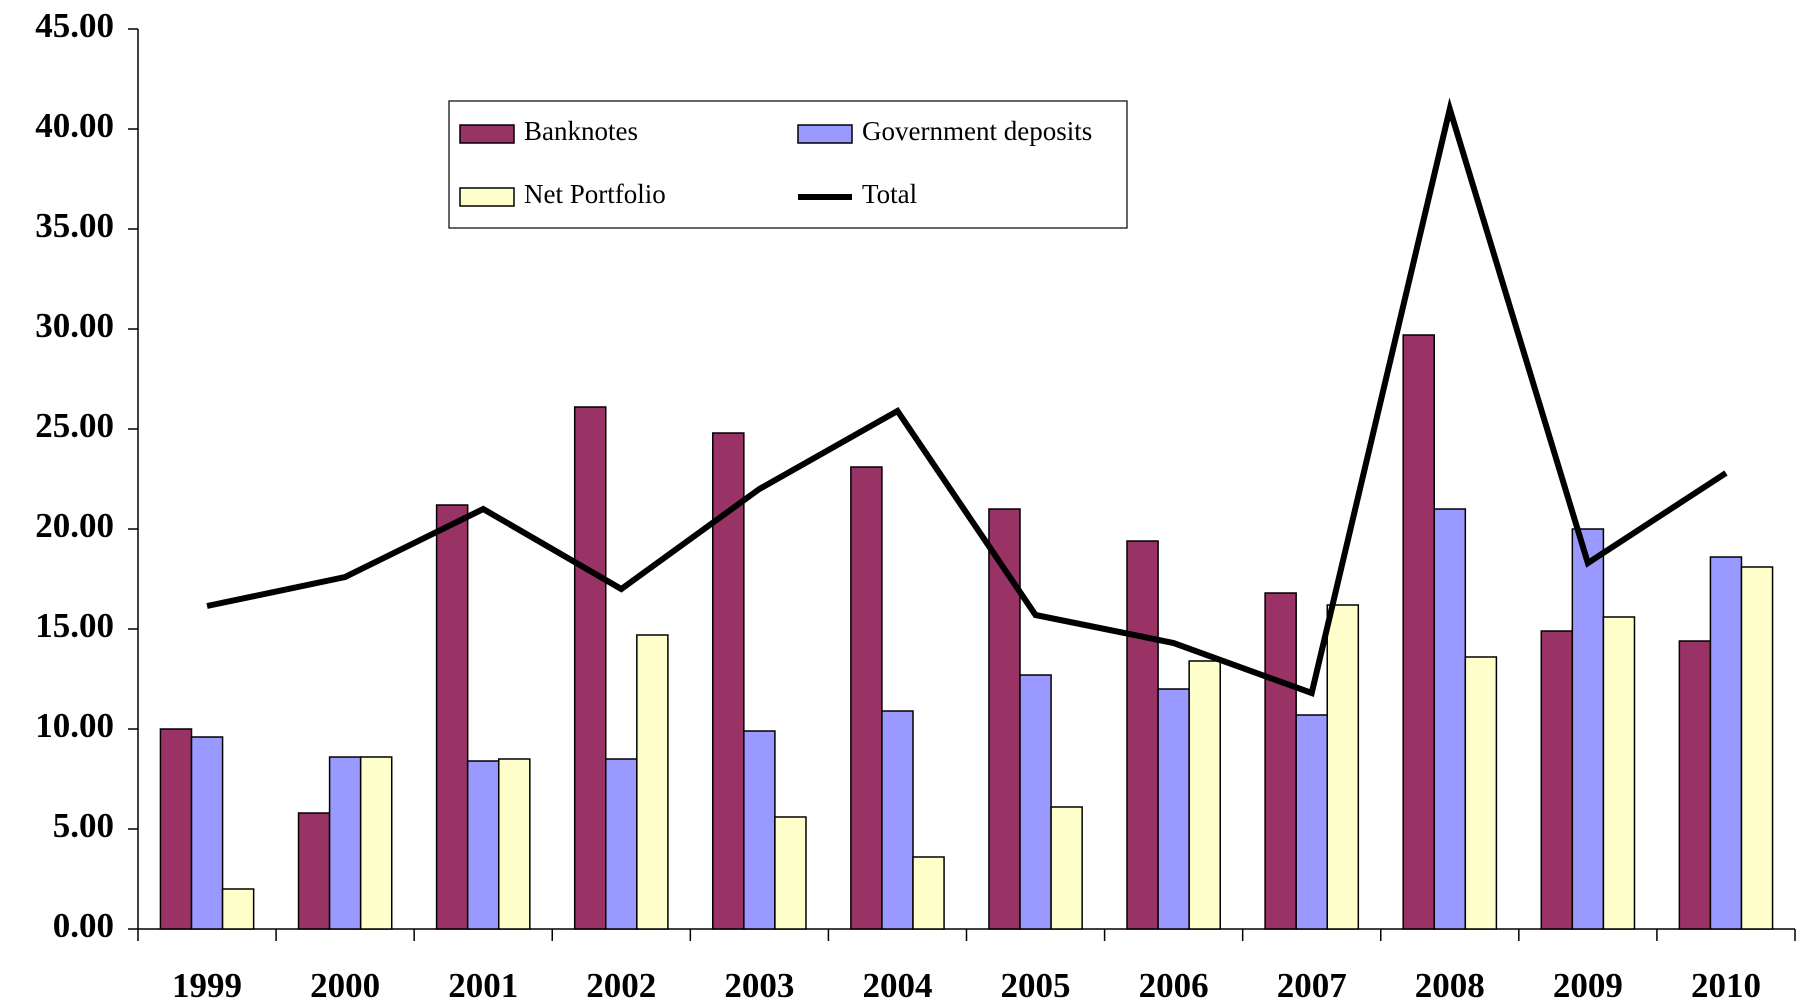 The height and width of the screenshot is (1006, 1803). What do you see at coordinates (207, 985) in the screenshot?
I see `x-tick-label: 1999` at bounding box center [207, 985].